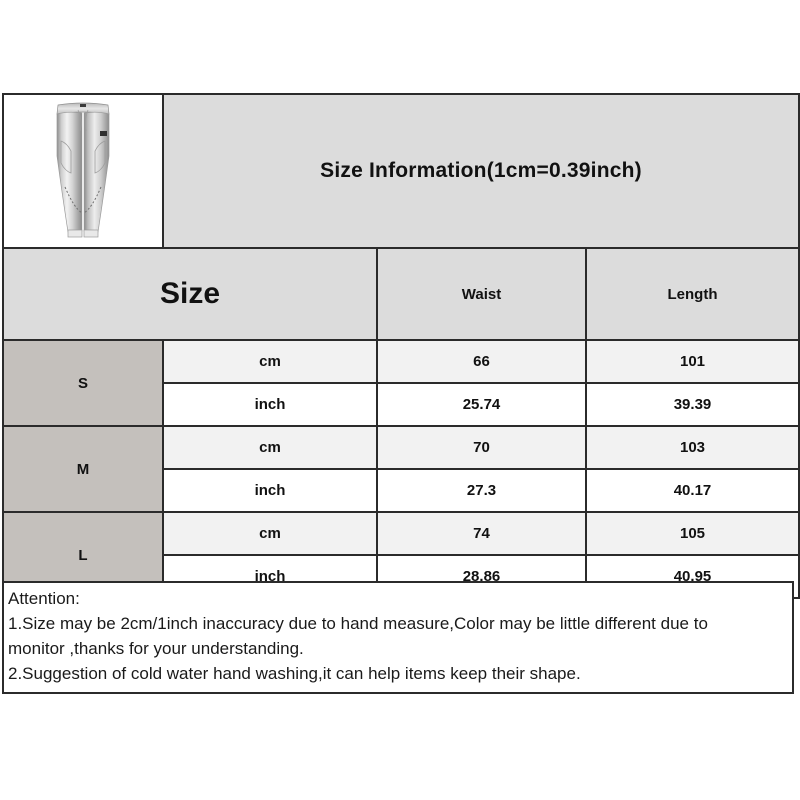 This screenshot has width=800, height=800. Describe the element at coordinates (481, 404) in the screenshot. I see `waist-inch-s: 25.74` at that location.